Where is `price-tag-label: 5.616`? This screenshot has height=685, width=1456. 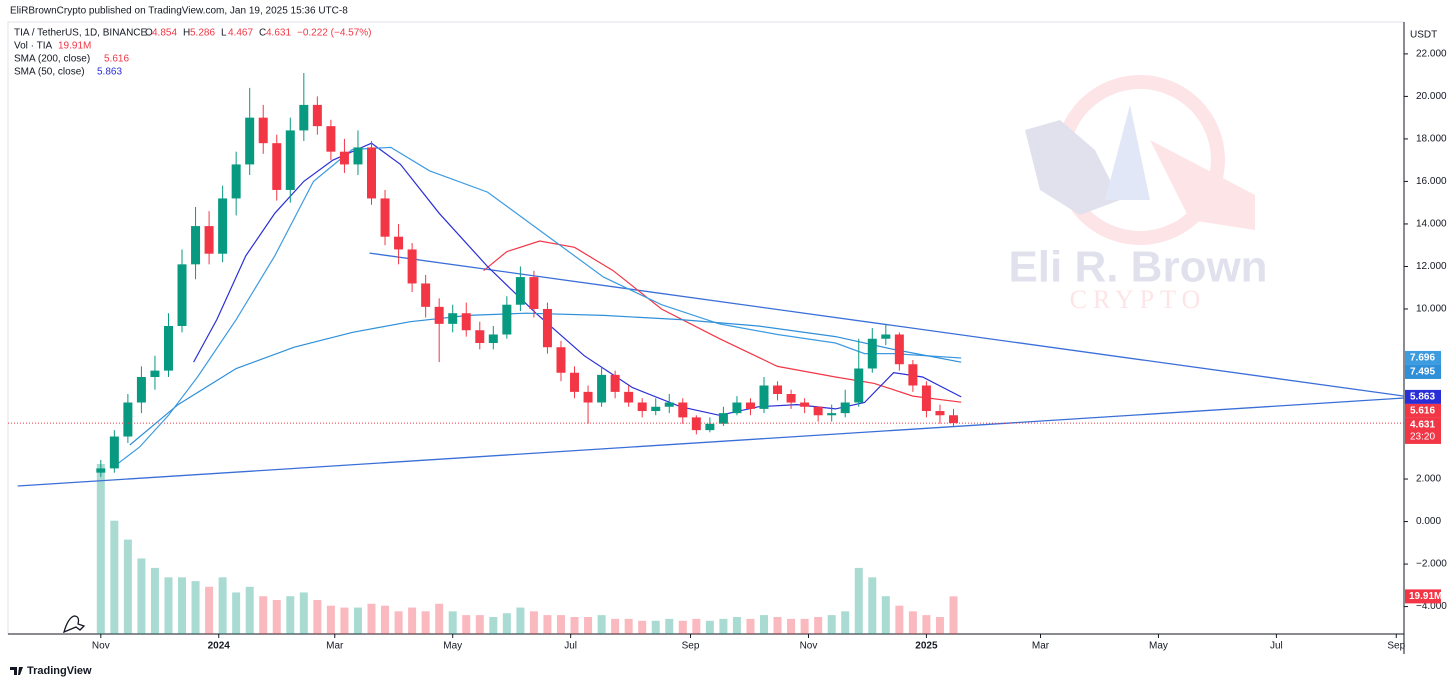 price-tag-label: 5.616 is located at coordinates (1422, 411).